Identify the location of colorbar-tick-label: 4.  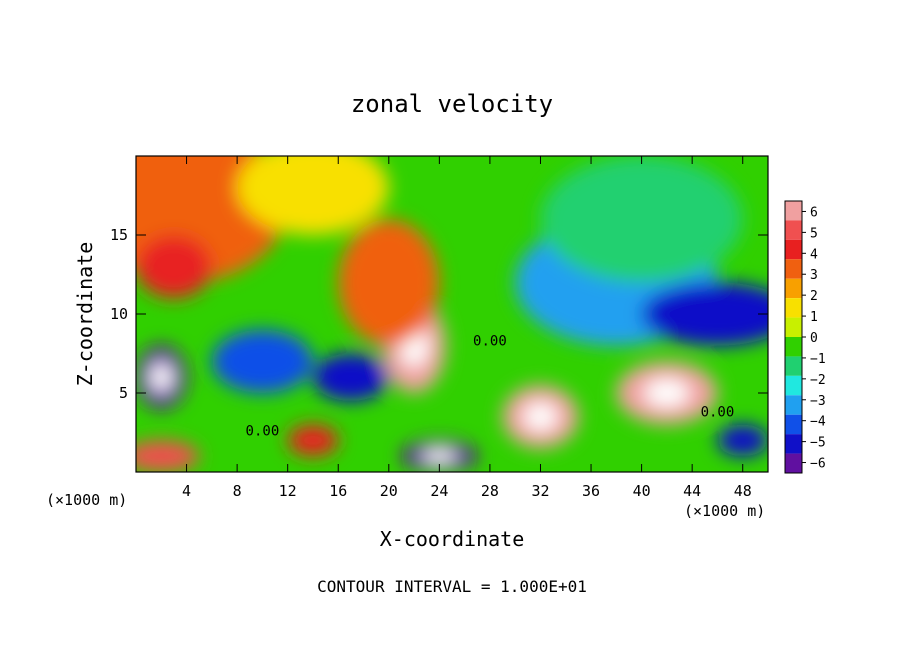
(814, 254).